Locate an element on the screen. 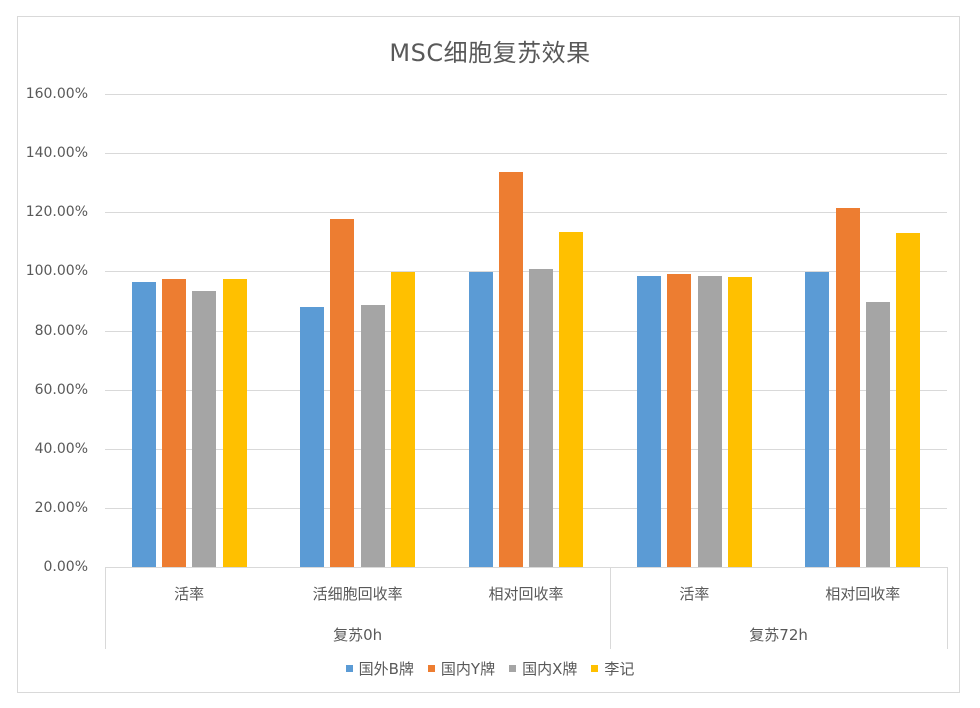  y-tick-label: 100.00% is located at coordinates (56, 271).